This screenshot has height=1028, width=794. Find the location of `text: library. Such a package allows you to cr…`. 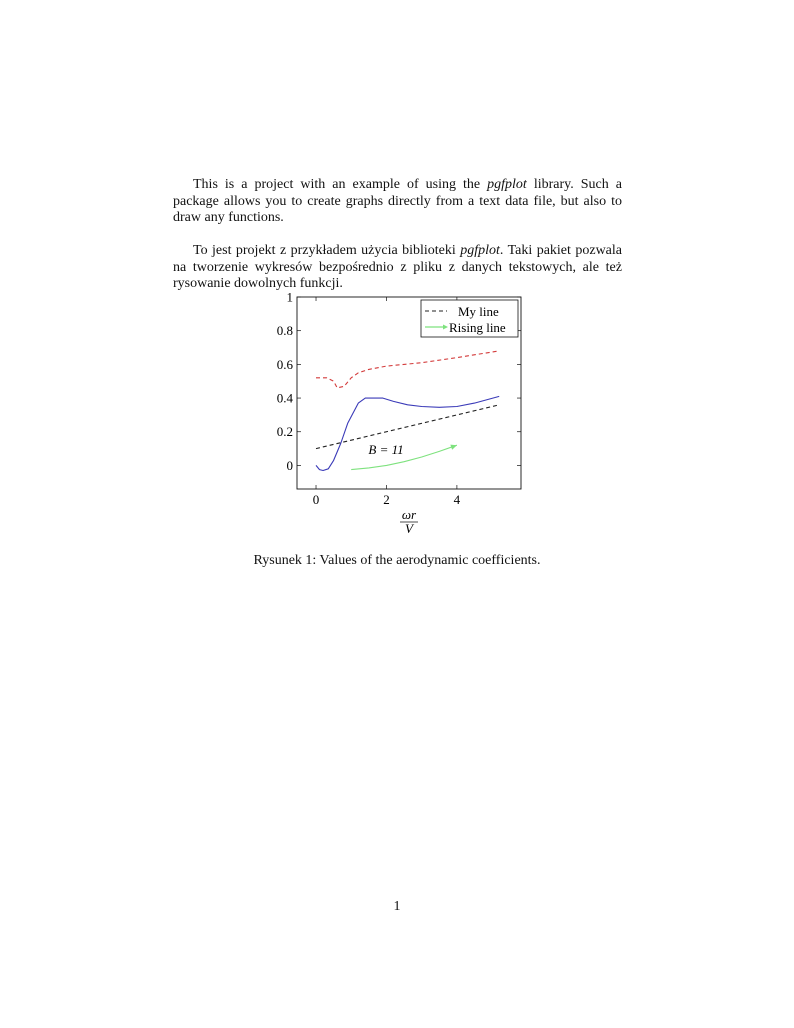

text: library. Such a package allows you to cr… is located at coordinates (397, 201).